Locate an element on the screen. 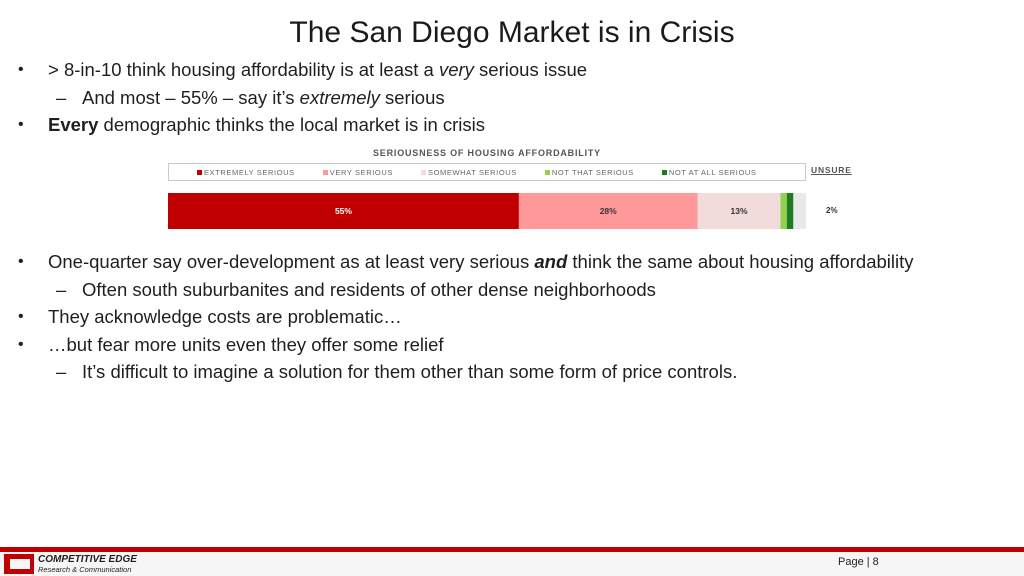  legend-label: NOT THAT SERIOUS is located at coordinates (592, 172).